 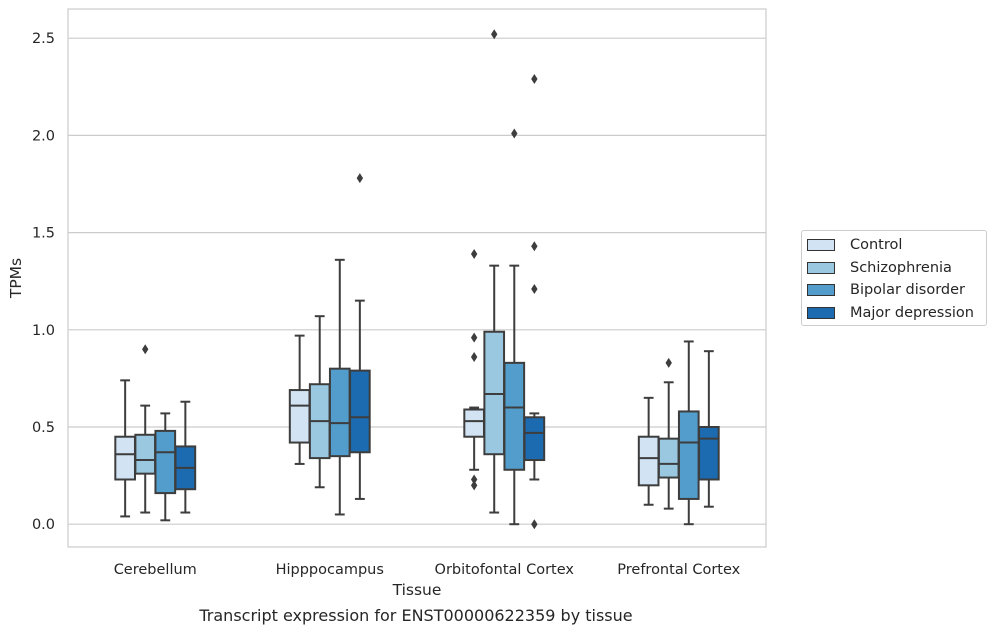 I want to click on legend-item: Bipolar disorder, so click(x=886, y=290).